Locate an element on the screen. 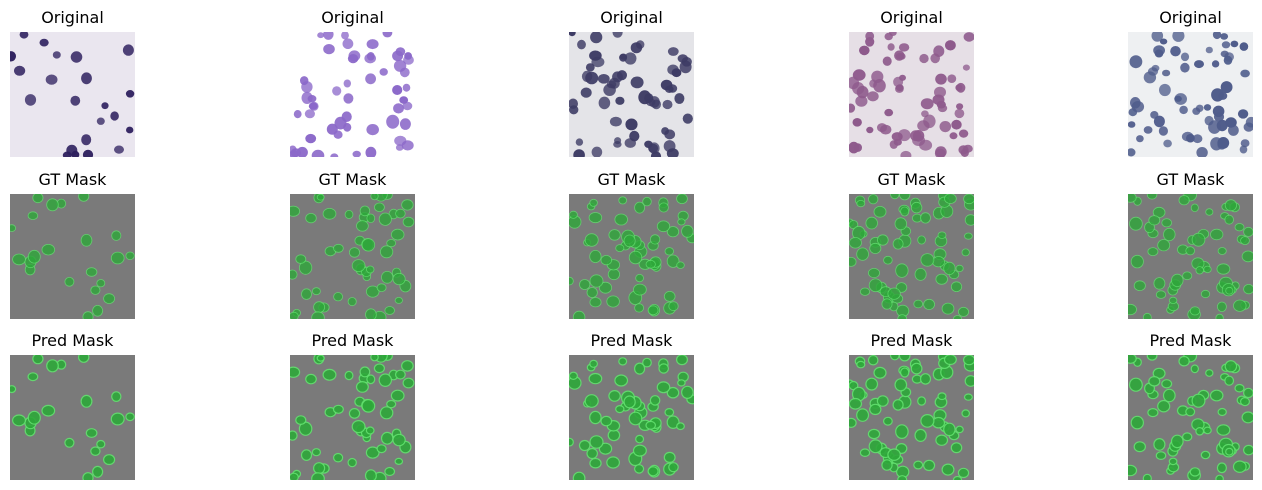 Image resolution: width=1262 pixels, height=490 pixels. panel-title: Pred Mask is located at coordinates (352, 340).